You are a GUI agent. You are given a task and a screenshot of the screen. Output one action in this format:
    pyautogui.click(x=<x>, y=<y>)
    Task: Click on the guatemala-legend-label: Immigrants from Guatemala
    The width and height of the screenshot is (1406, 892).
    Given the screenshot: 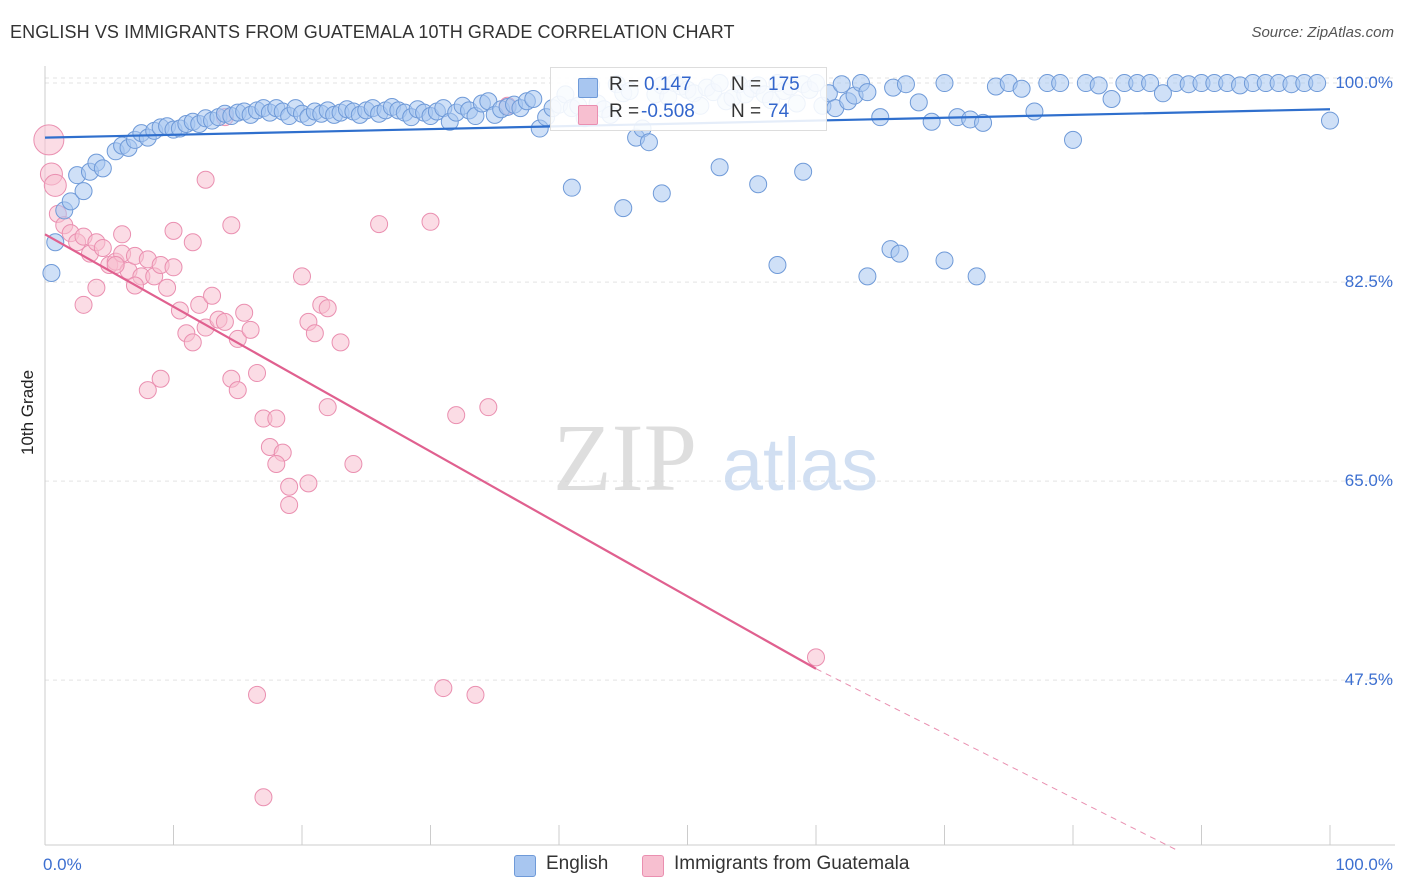 What is the action you would take?
    pyautogui.click(x=792, y=863)
    